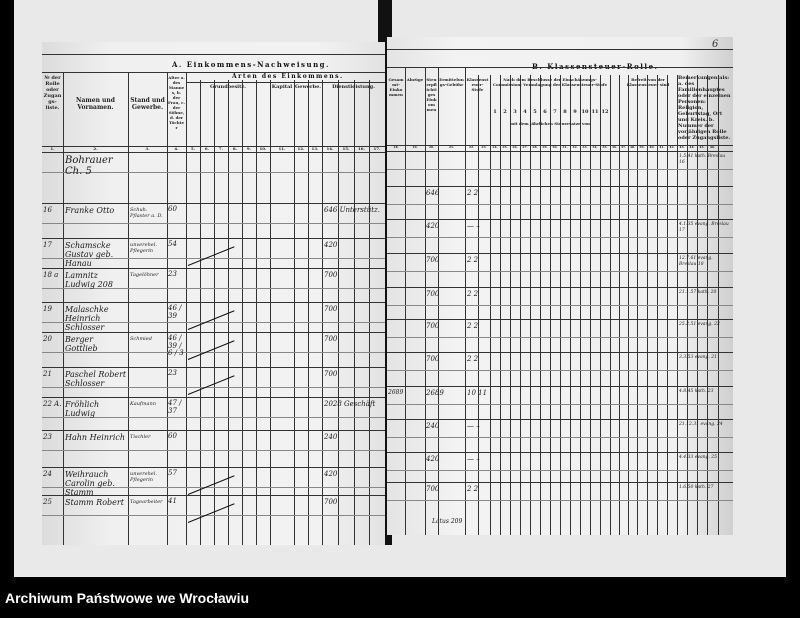 This screenshot has width=800, height=618. I want to click on column-header: mit dem jährlichen Steuersatze von, so click(550, 123).